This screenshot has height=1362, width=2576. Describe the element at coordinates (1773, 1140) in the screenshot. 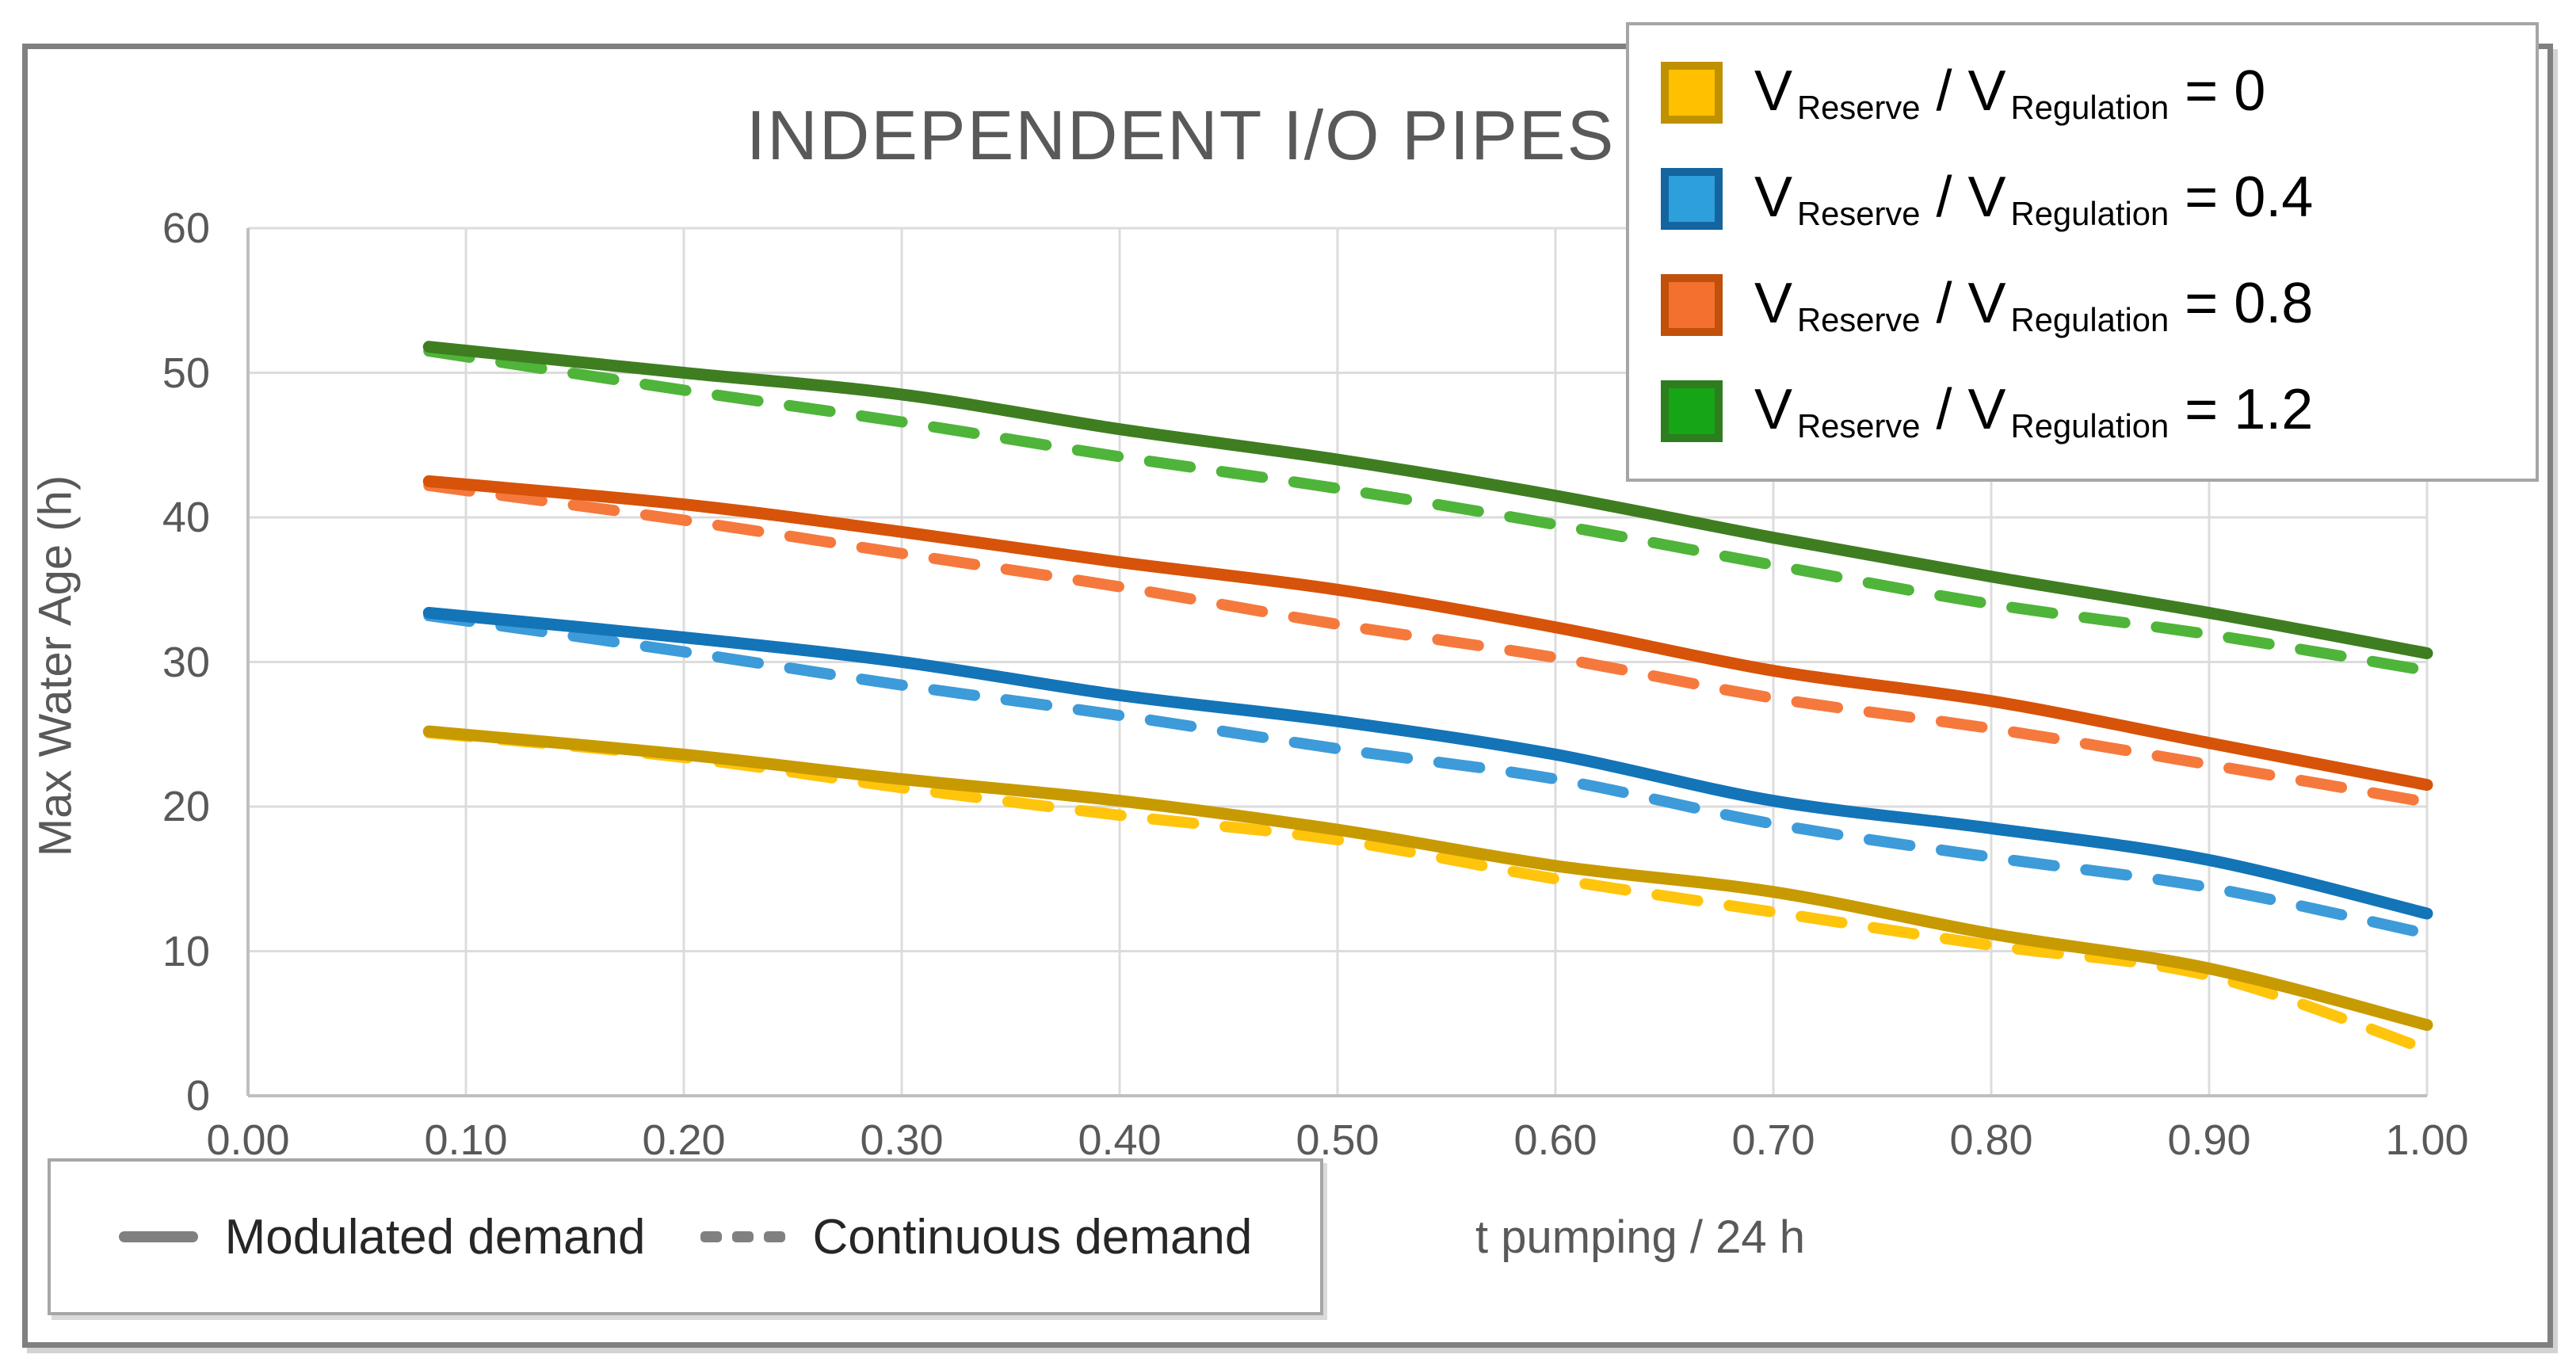

I see `x-tick-label: 0.70` at that location.